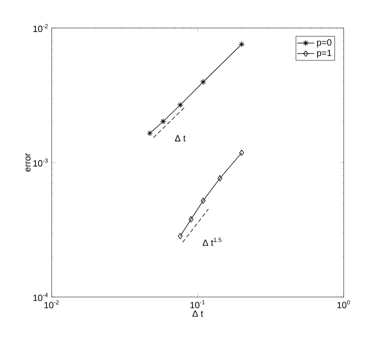  I want to click on x-axis-title: Δ t, so click(198, 313).